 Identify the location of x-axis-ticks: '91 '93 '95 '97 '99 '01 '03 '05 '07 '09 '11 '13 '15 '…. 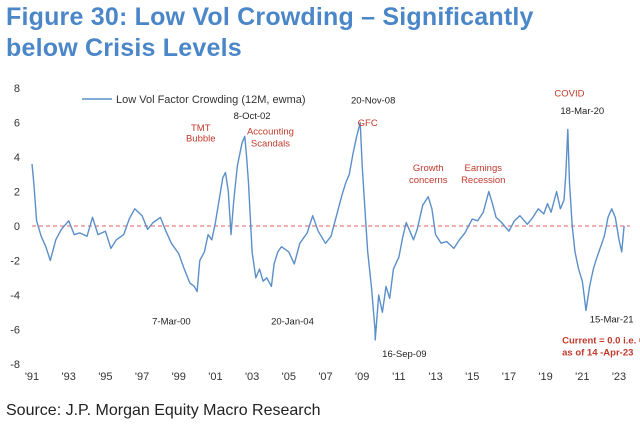
(325, 377).